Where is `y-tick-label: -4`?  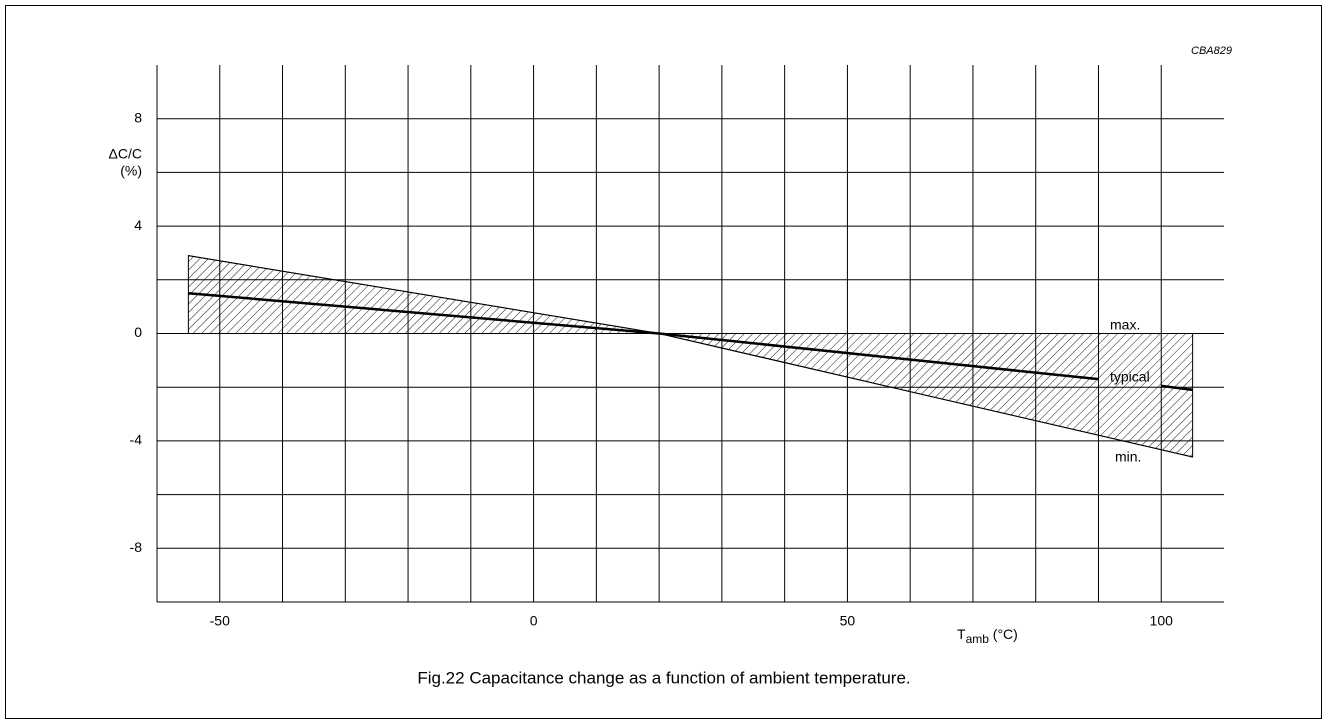 y-tick-label: -4 is located at coordinates (136, 440).